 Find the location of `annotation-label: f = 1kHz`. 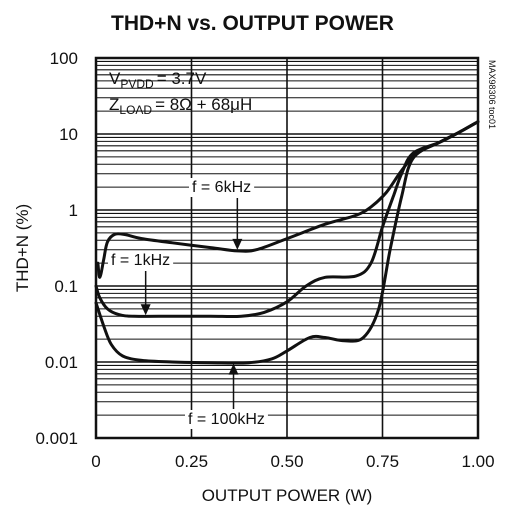

annotation-label: f = 1kHz is located at coordinates (140, 260).